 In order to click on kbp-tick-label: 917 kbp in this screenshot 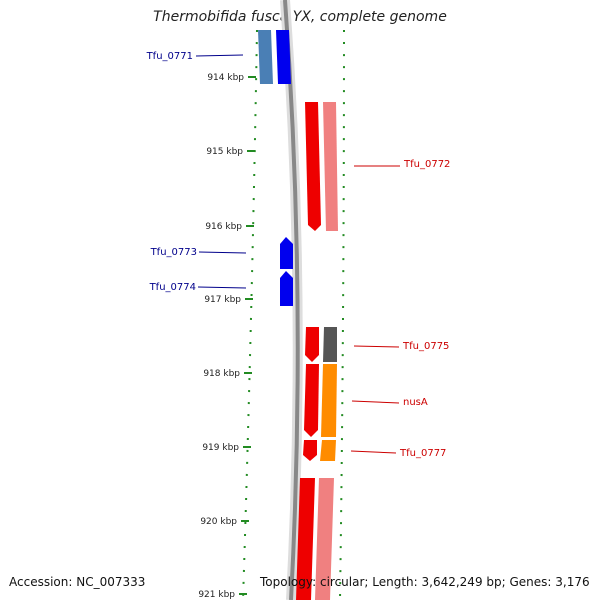, I will do `click(222, 300)`.